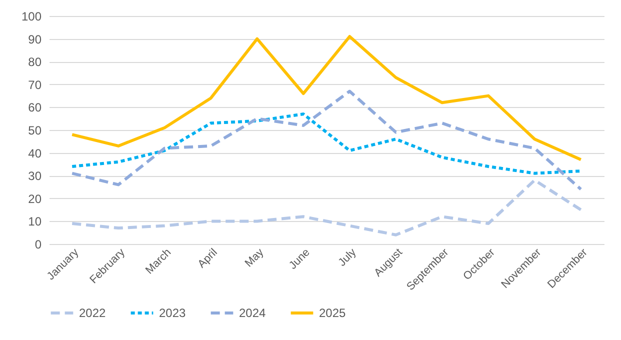 This screenshot has width=621, height=340. Describe the element at coordinates (252, 313) in the screenshot. I see `legend-label: 2024` at that location.